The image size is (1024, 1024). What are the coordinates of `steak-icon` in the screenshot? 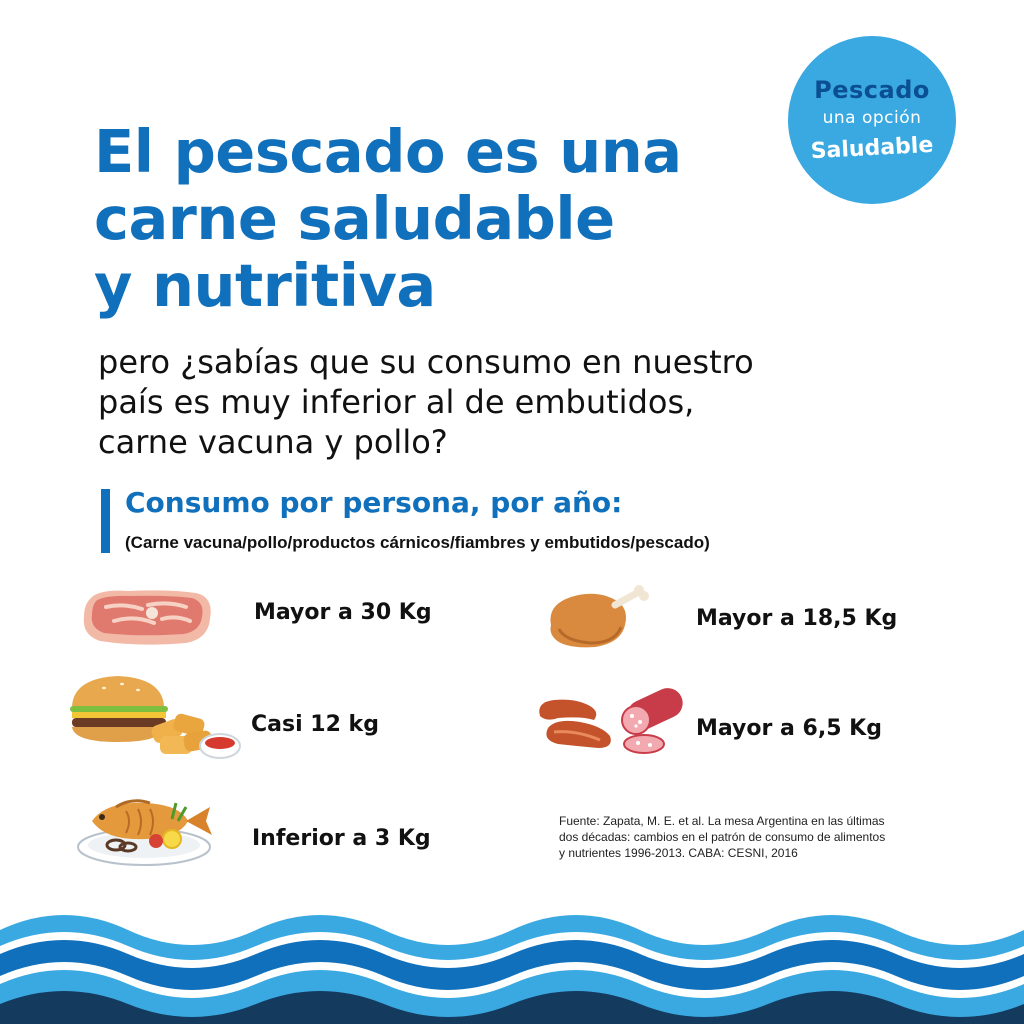 It's located at (147, 617).